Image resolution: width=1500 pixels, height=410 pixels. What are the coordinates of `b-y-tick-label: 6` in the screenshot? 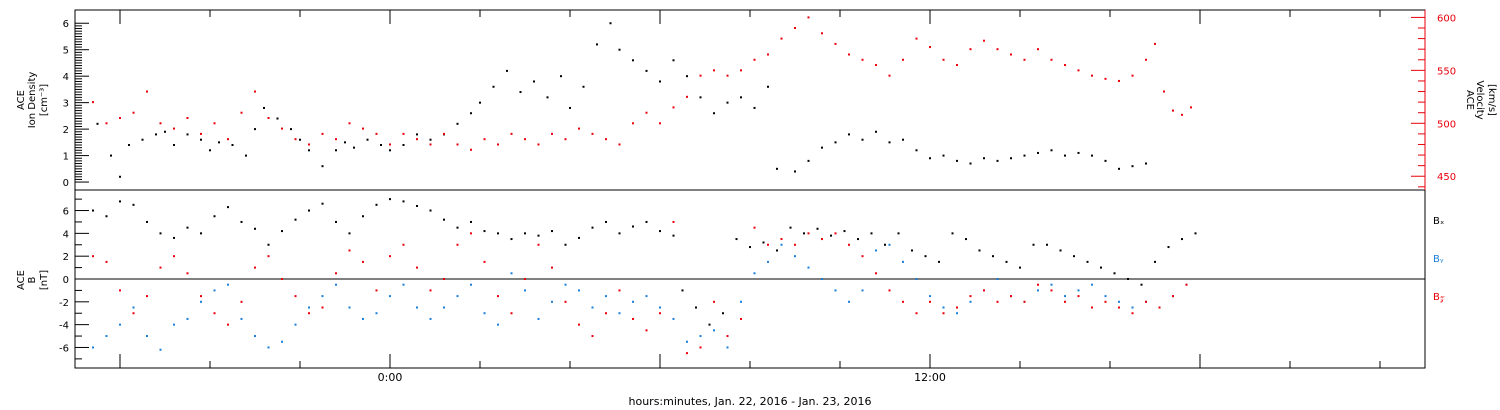 It's located at (66, 212).